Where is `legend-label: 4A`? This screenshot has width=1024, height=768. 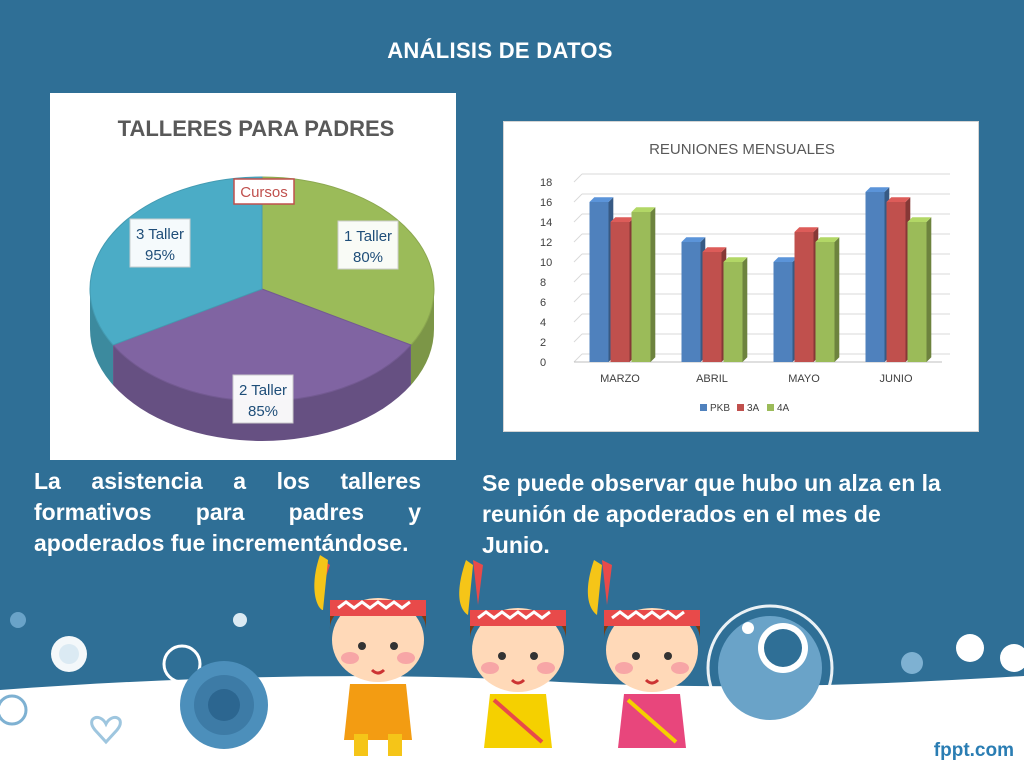 legend-label: 4A is located at coordinates (783, 408).